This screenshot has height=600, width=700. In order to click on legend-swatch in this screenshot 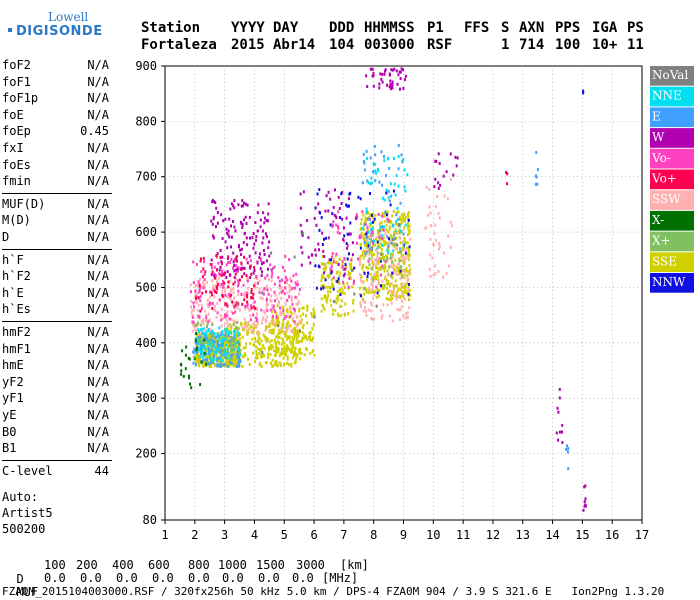, I will do `click(672, 76)`.